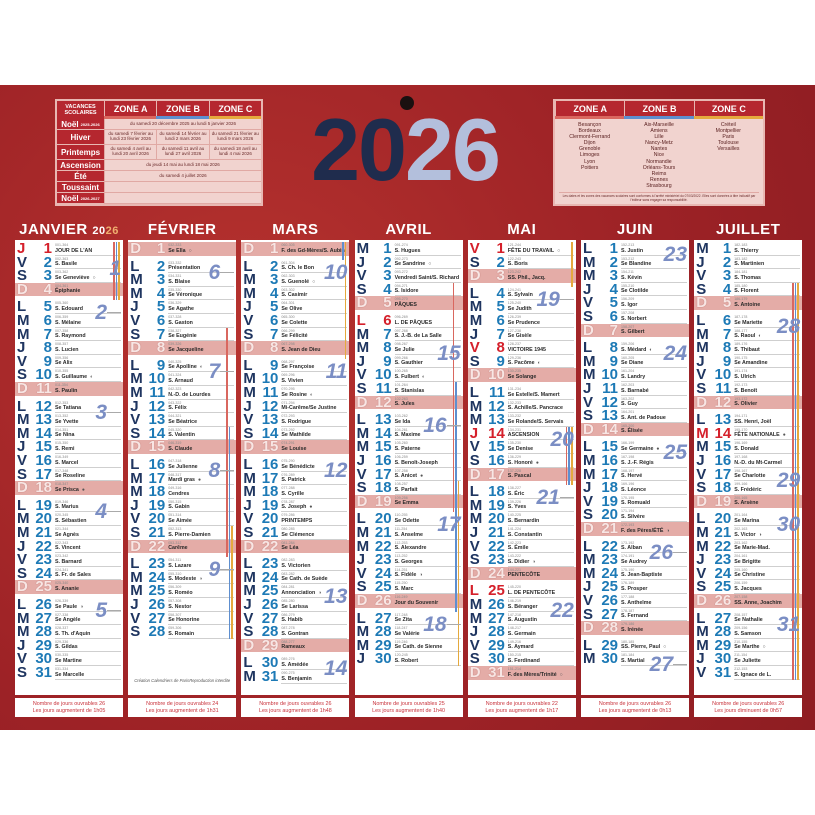  I want to click on day-row: M 23 174-191 Se Audrey, so click(635, 559).